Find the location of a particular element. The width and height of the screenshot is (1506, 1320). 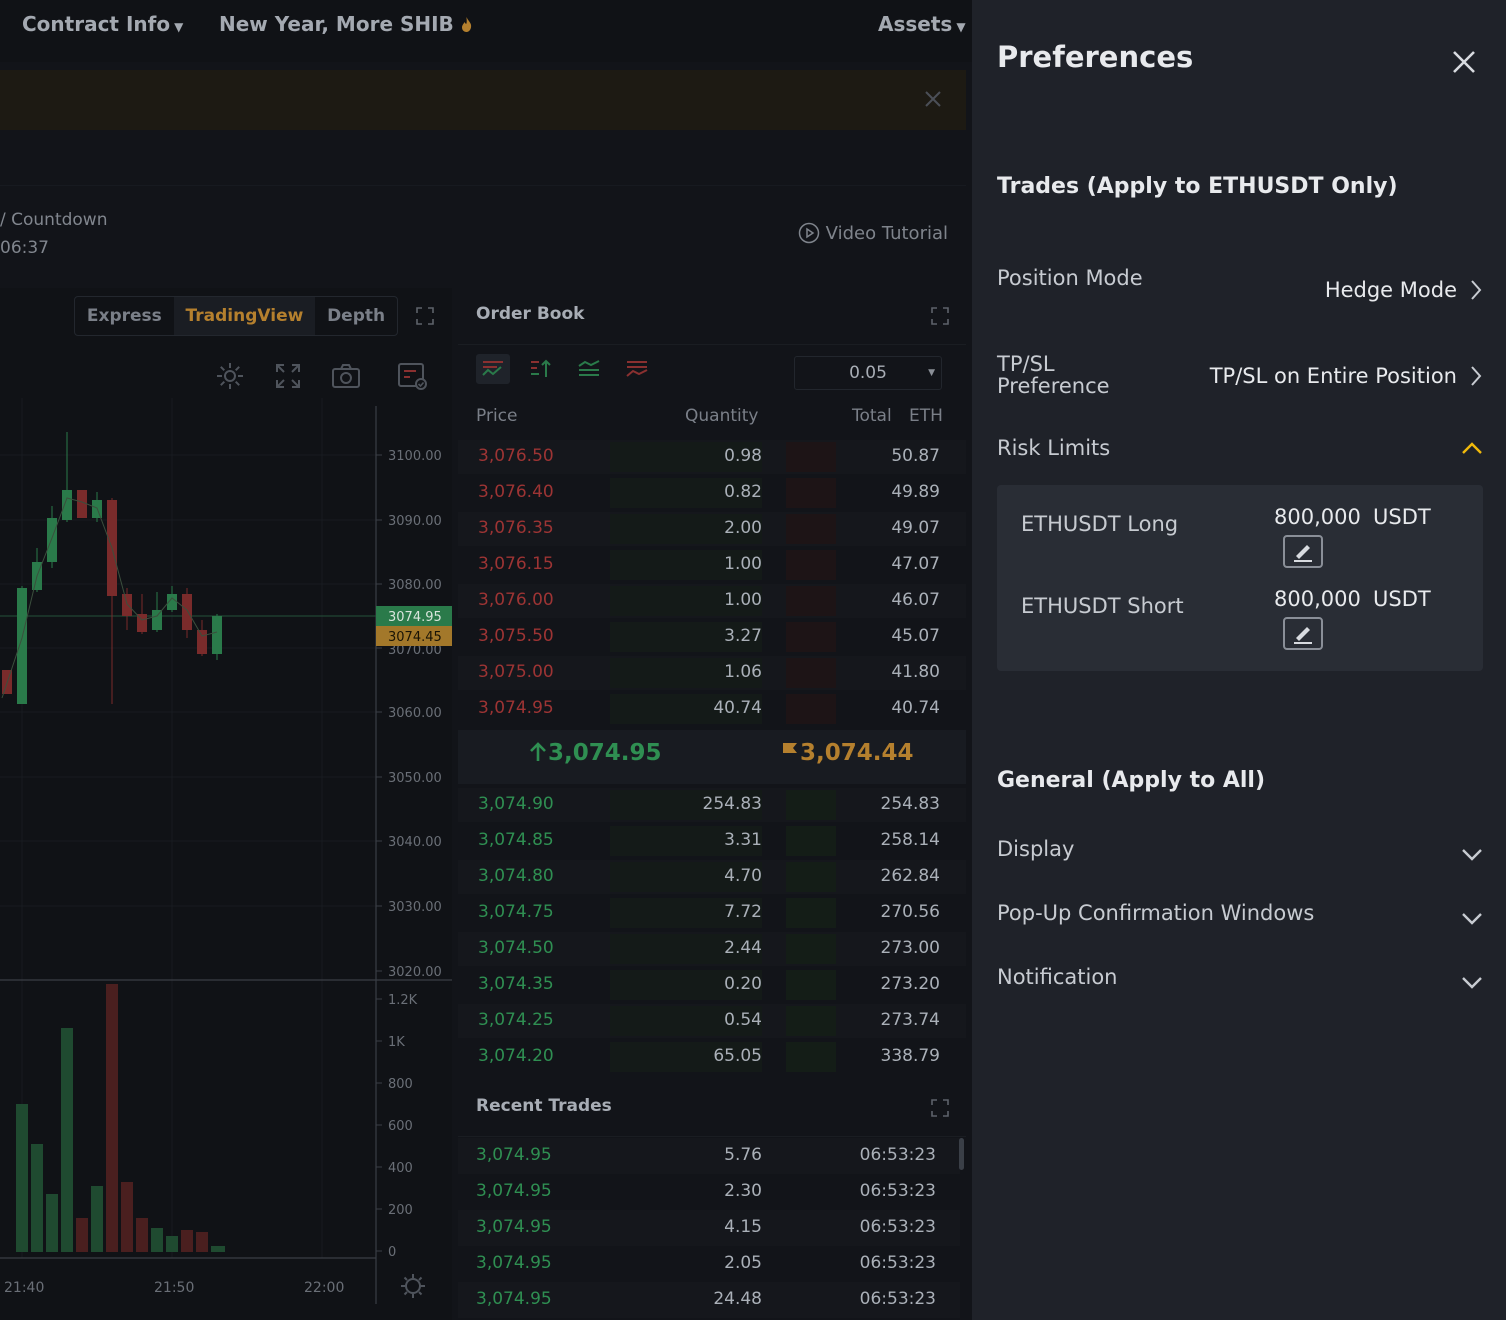

bid-row: 3,074.50 2.44 273.00 is located at coordinates (712, 949).